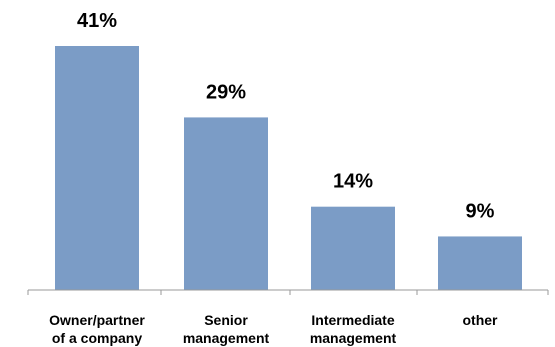 The image size is (555, 347). Describe the element at coordinates (353, 182) in the screenshot. I see `value-label-2: 14%` at that location.